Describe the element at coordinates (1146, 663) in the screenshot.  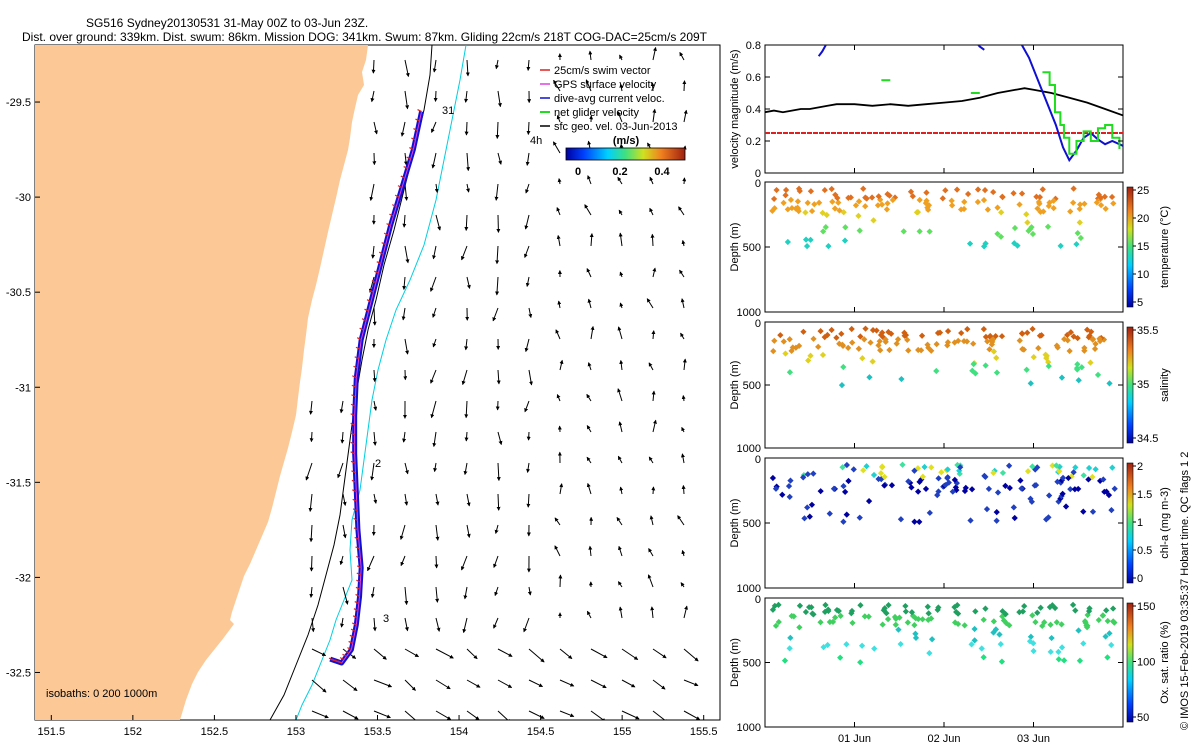
I see `profile-3-cbar-tick-1: 100` at that location.